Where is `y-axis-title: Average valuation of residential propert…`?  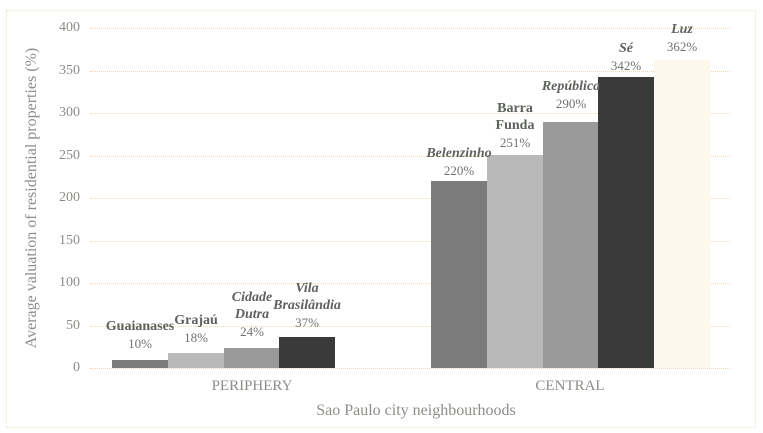
y-axis-title: Average valuation of residential propert… is located at coordinates (31, 198).